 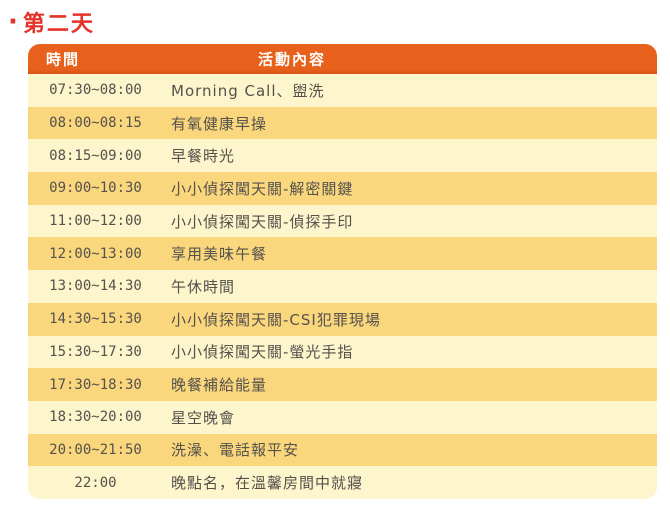 What do you see at coordinates (342, 59) in the screenshot?
I see `table-header-row: 時間 活動內容` at bounding box center [342, 59].